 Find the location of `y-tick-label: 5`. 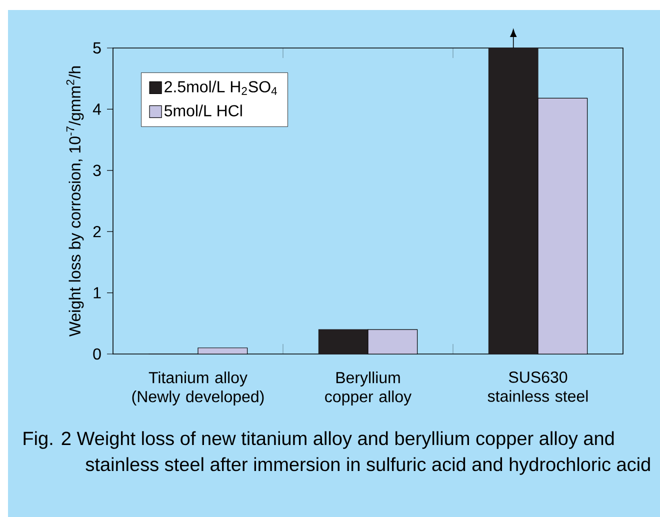

y-tick-label: 5 is located at coordinates (97, 48).